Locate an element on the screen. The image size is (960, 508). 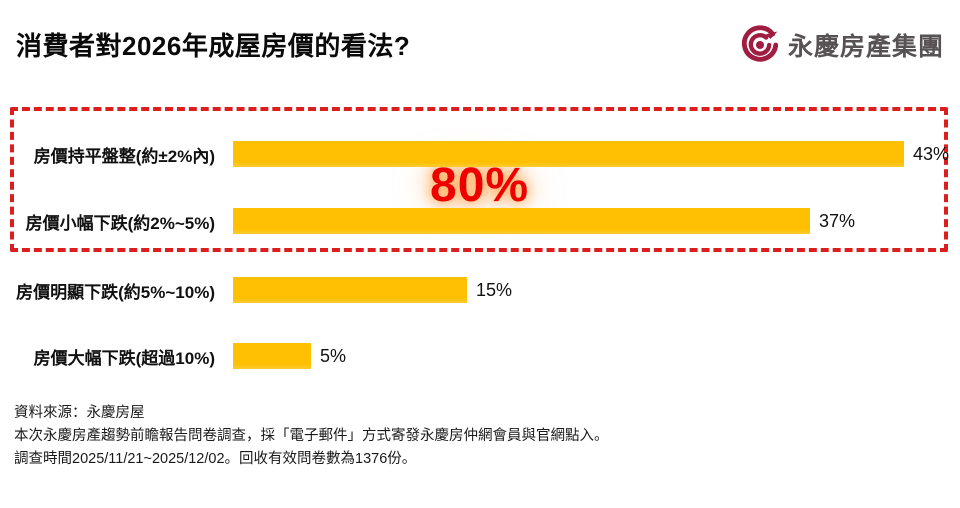
bar-big-drop is located at coordinates (272, 356).